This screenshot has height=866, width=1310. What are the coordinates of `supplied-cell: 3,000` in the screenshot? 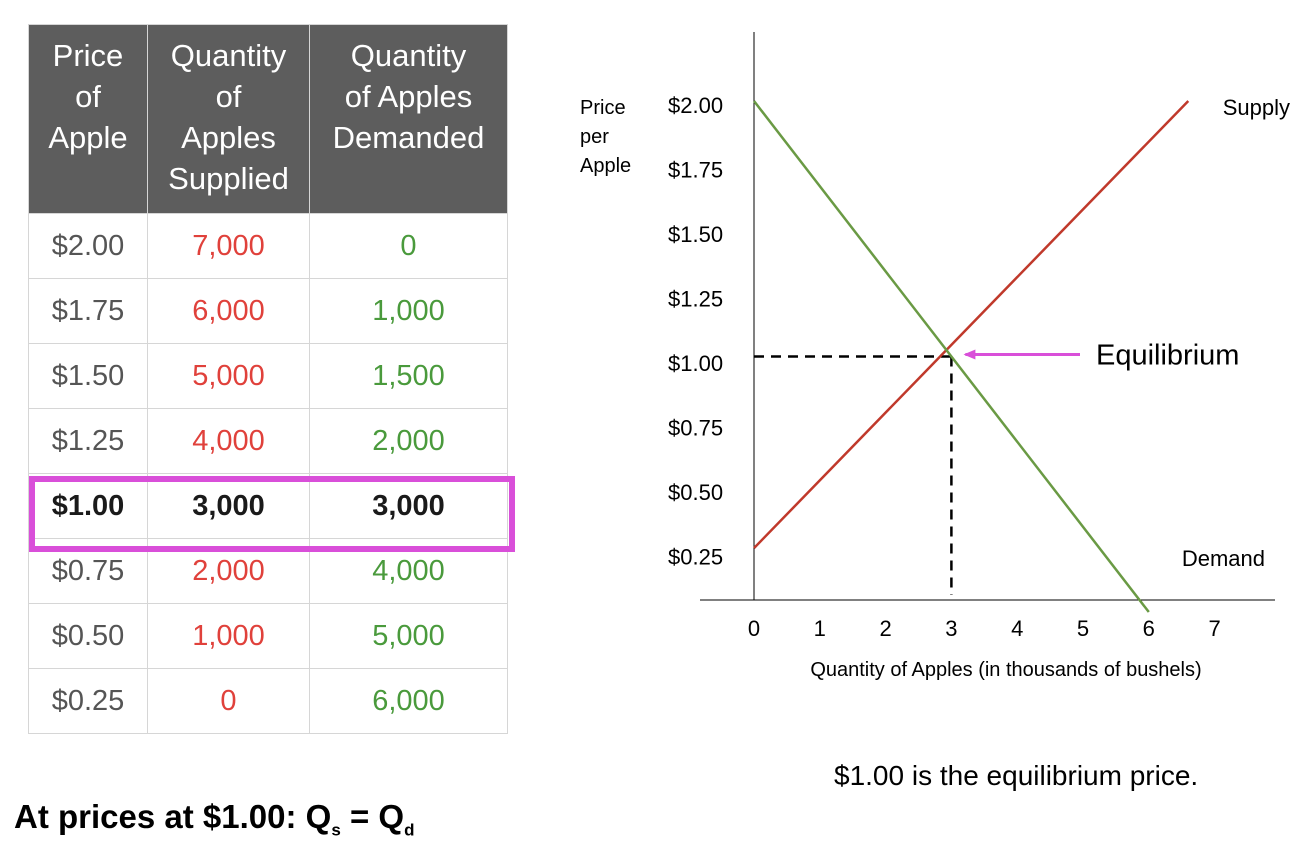 It's located at (228, 506).